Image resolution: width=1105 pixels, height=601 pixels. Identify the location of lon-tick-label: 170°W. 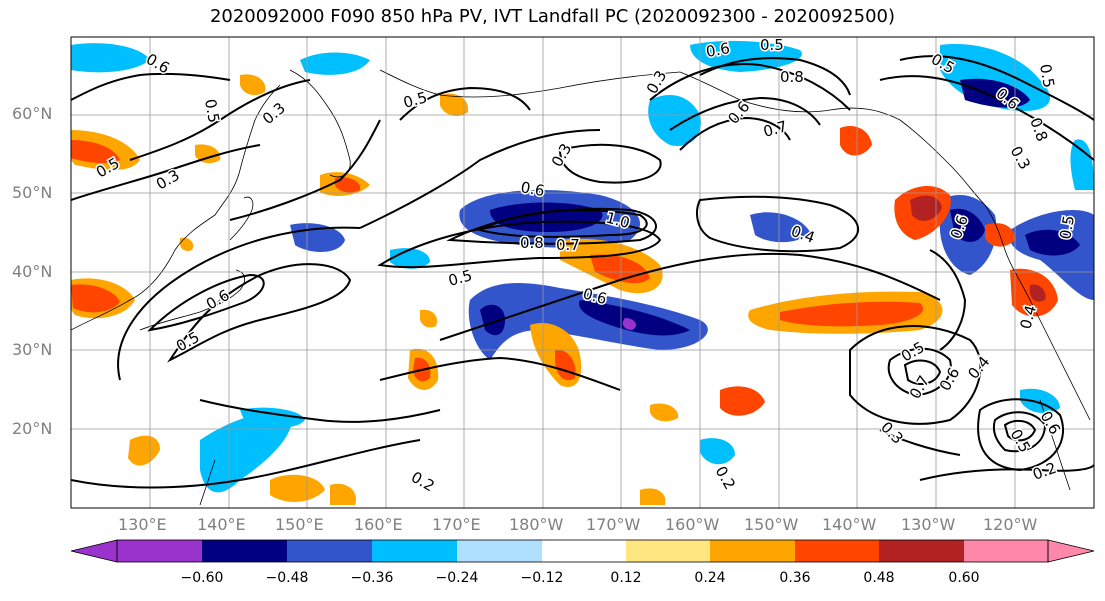
(613, 524).